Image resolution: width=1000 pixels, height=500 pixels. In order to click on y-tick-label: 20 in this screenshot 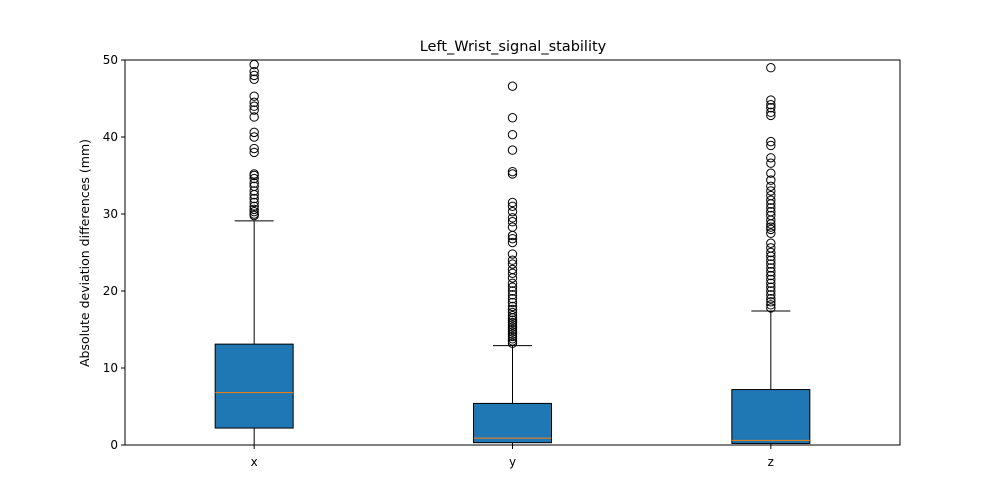, I will do `click(110, 291)`.